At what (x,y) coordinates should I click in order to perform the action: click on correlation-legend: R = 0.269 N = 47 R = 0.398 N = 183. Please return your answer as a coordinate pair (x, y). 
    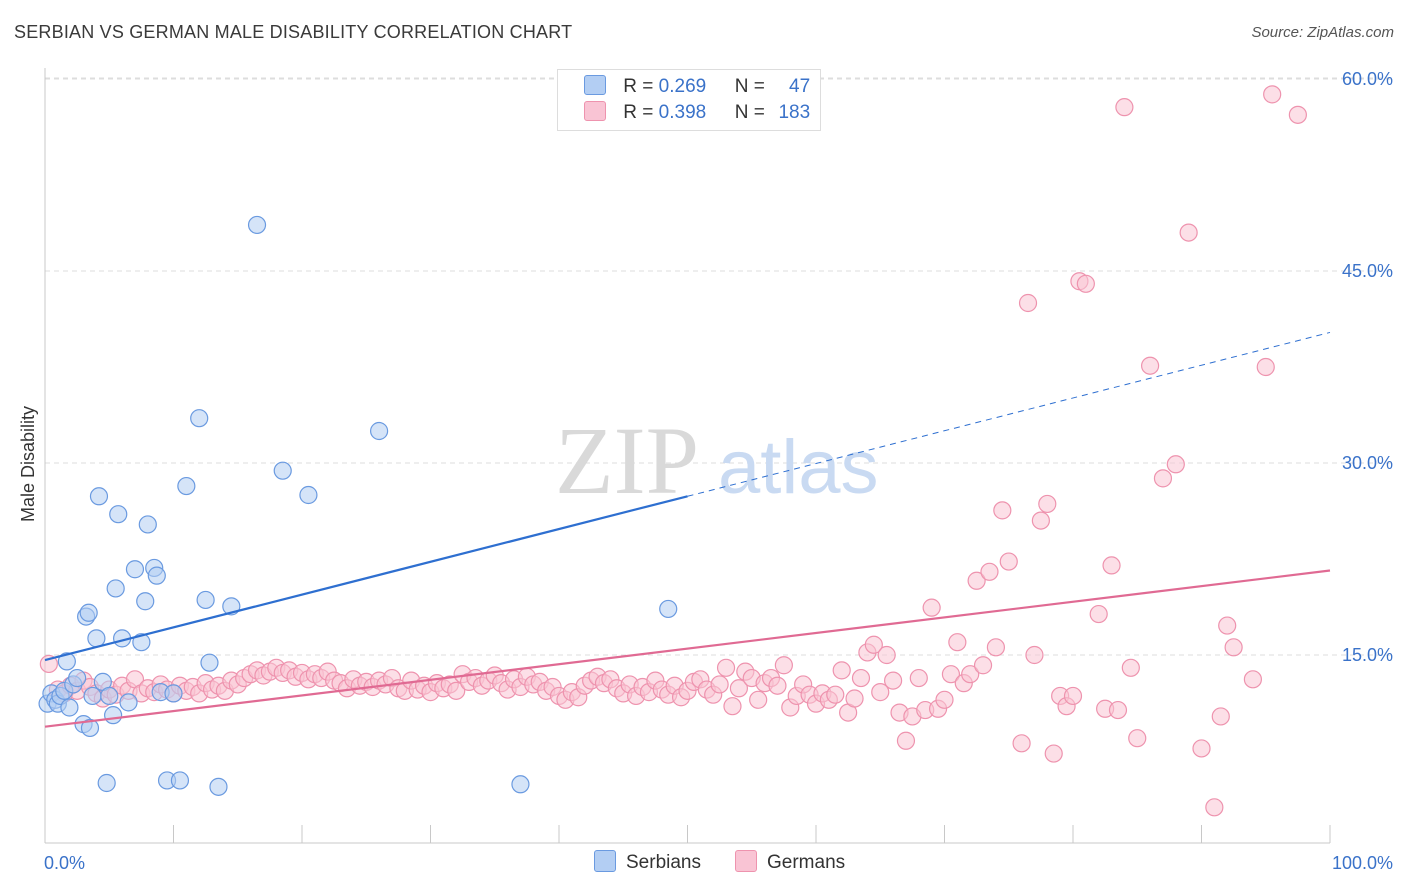
    Looking at the image, I should click on (689, 100).